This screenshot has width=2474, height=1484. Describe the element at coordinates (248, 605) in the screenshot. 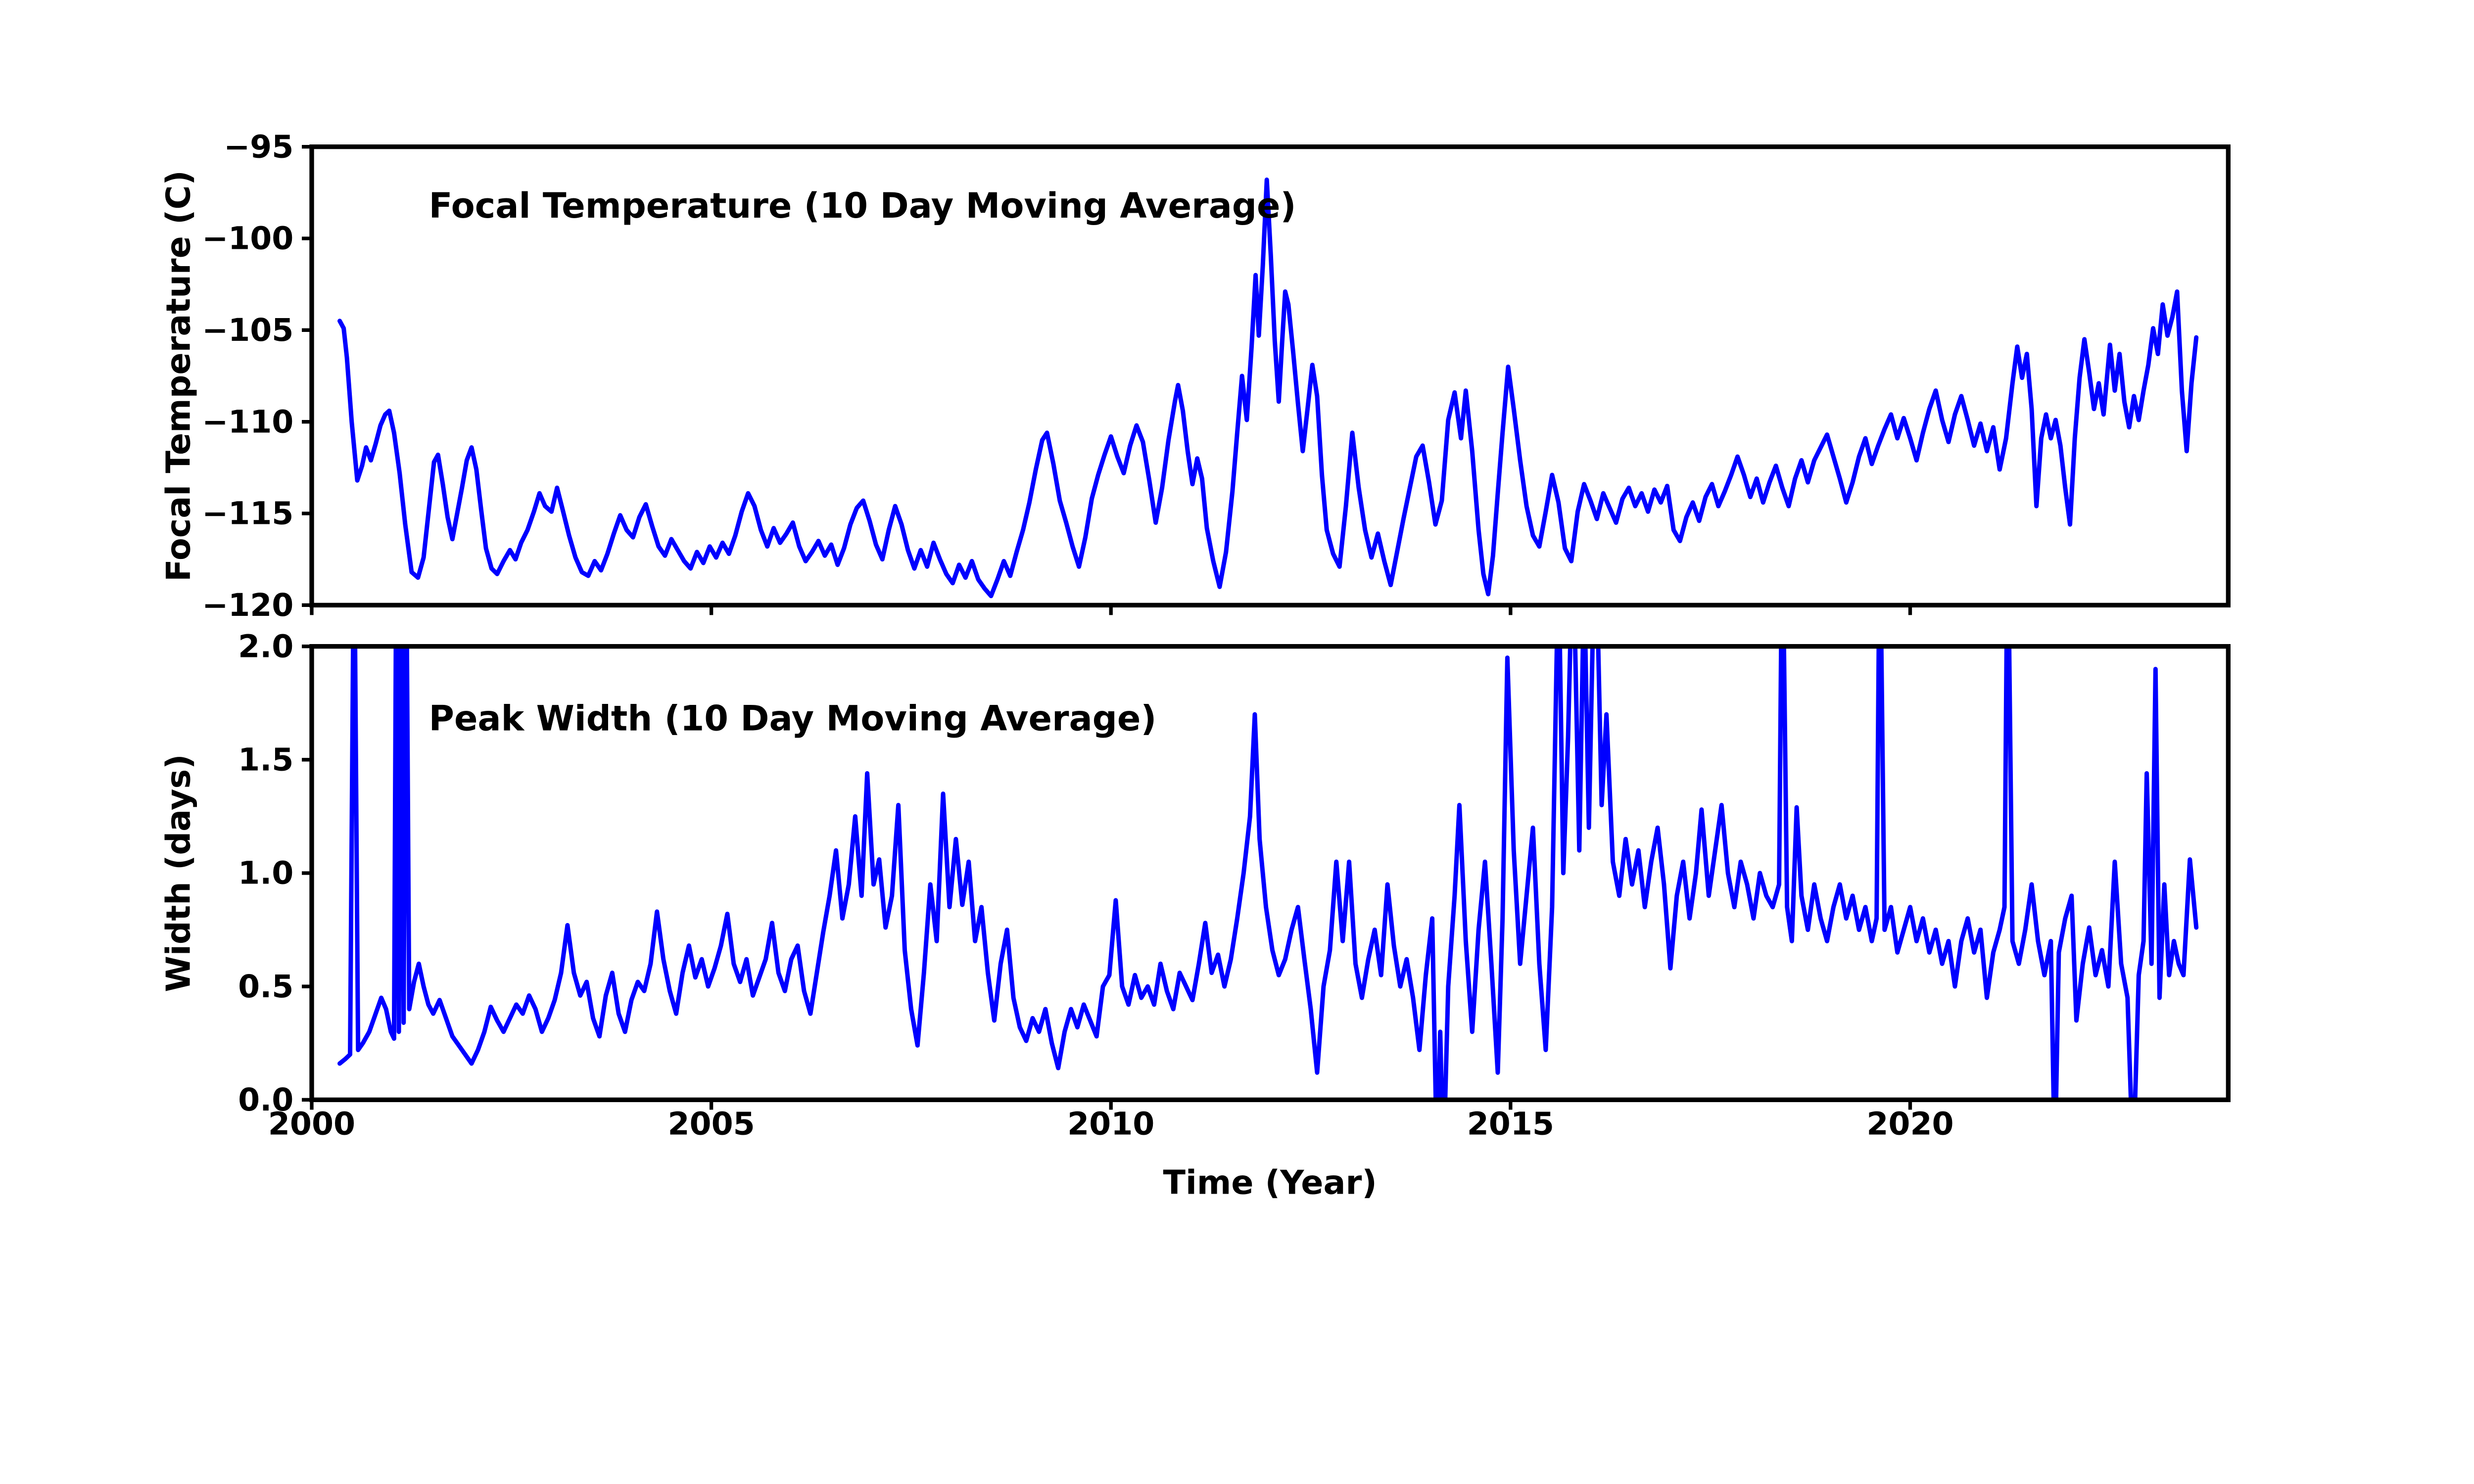

I see `y-tick-label: −120` at that location.